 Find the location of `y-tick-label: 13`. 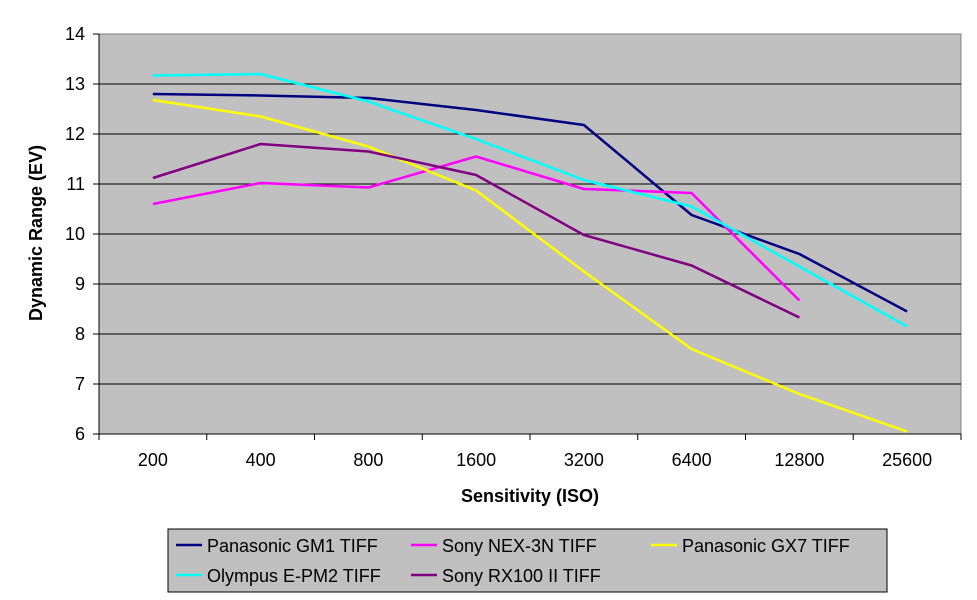

y-tick-label: 13 is located at coordinates (75, 84).